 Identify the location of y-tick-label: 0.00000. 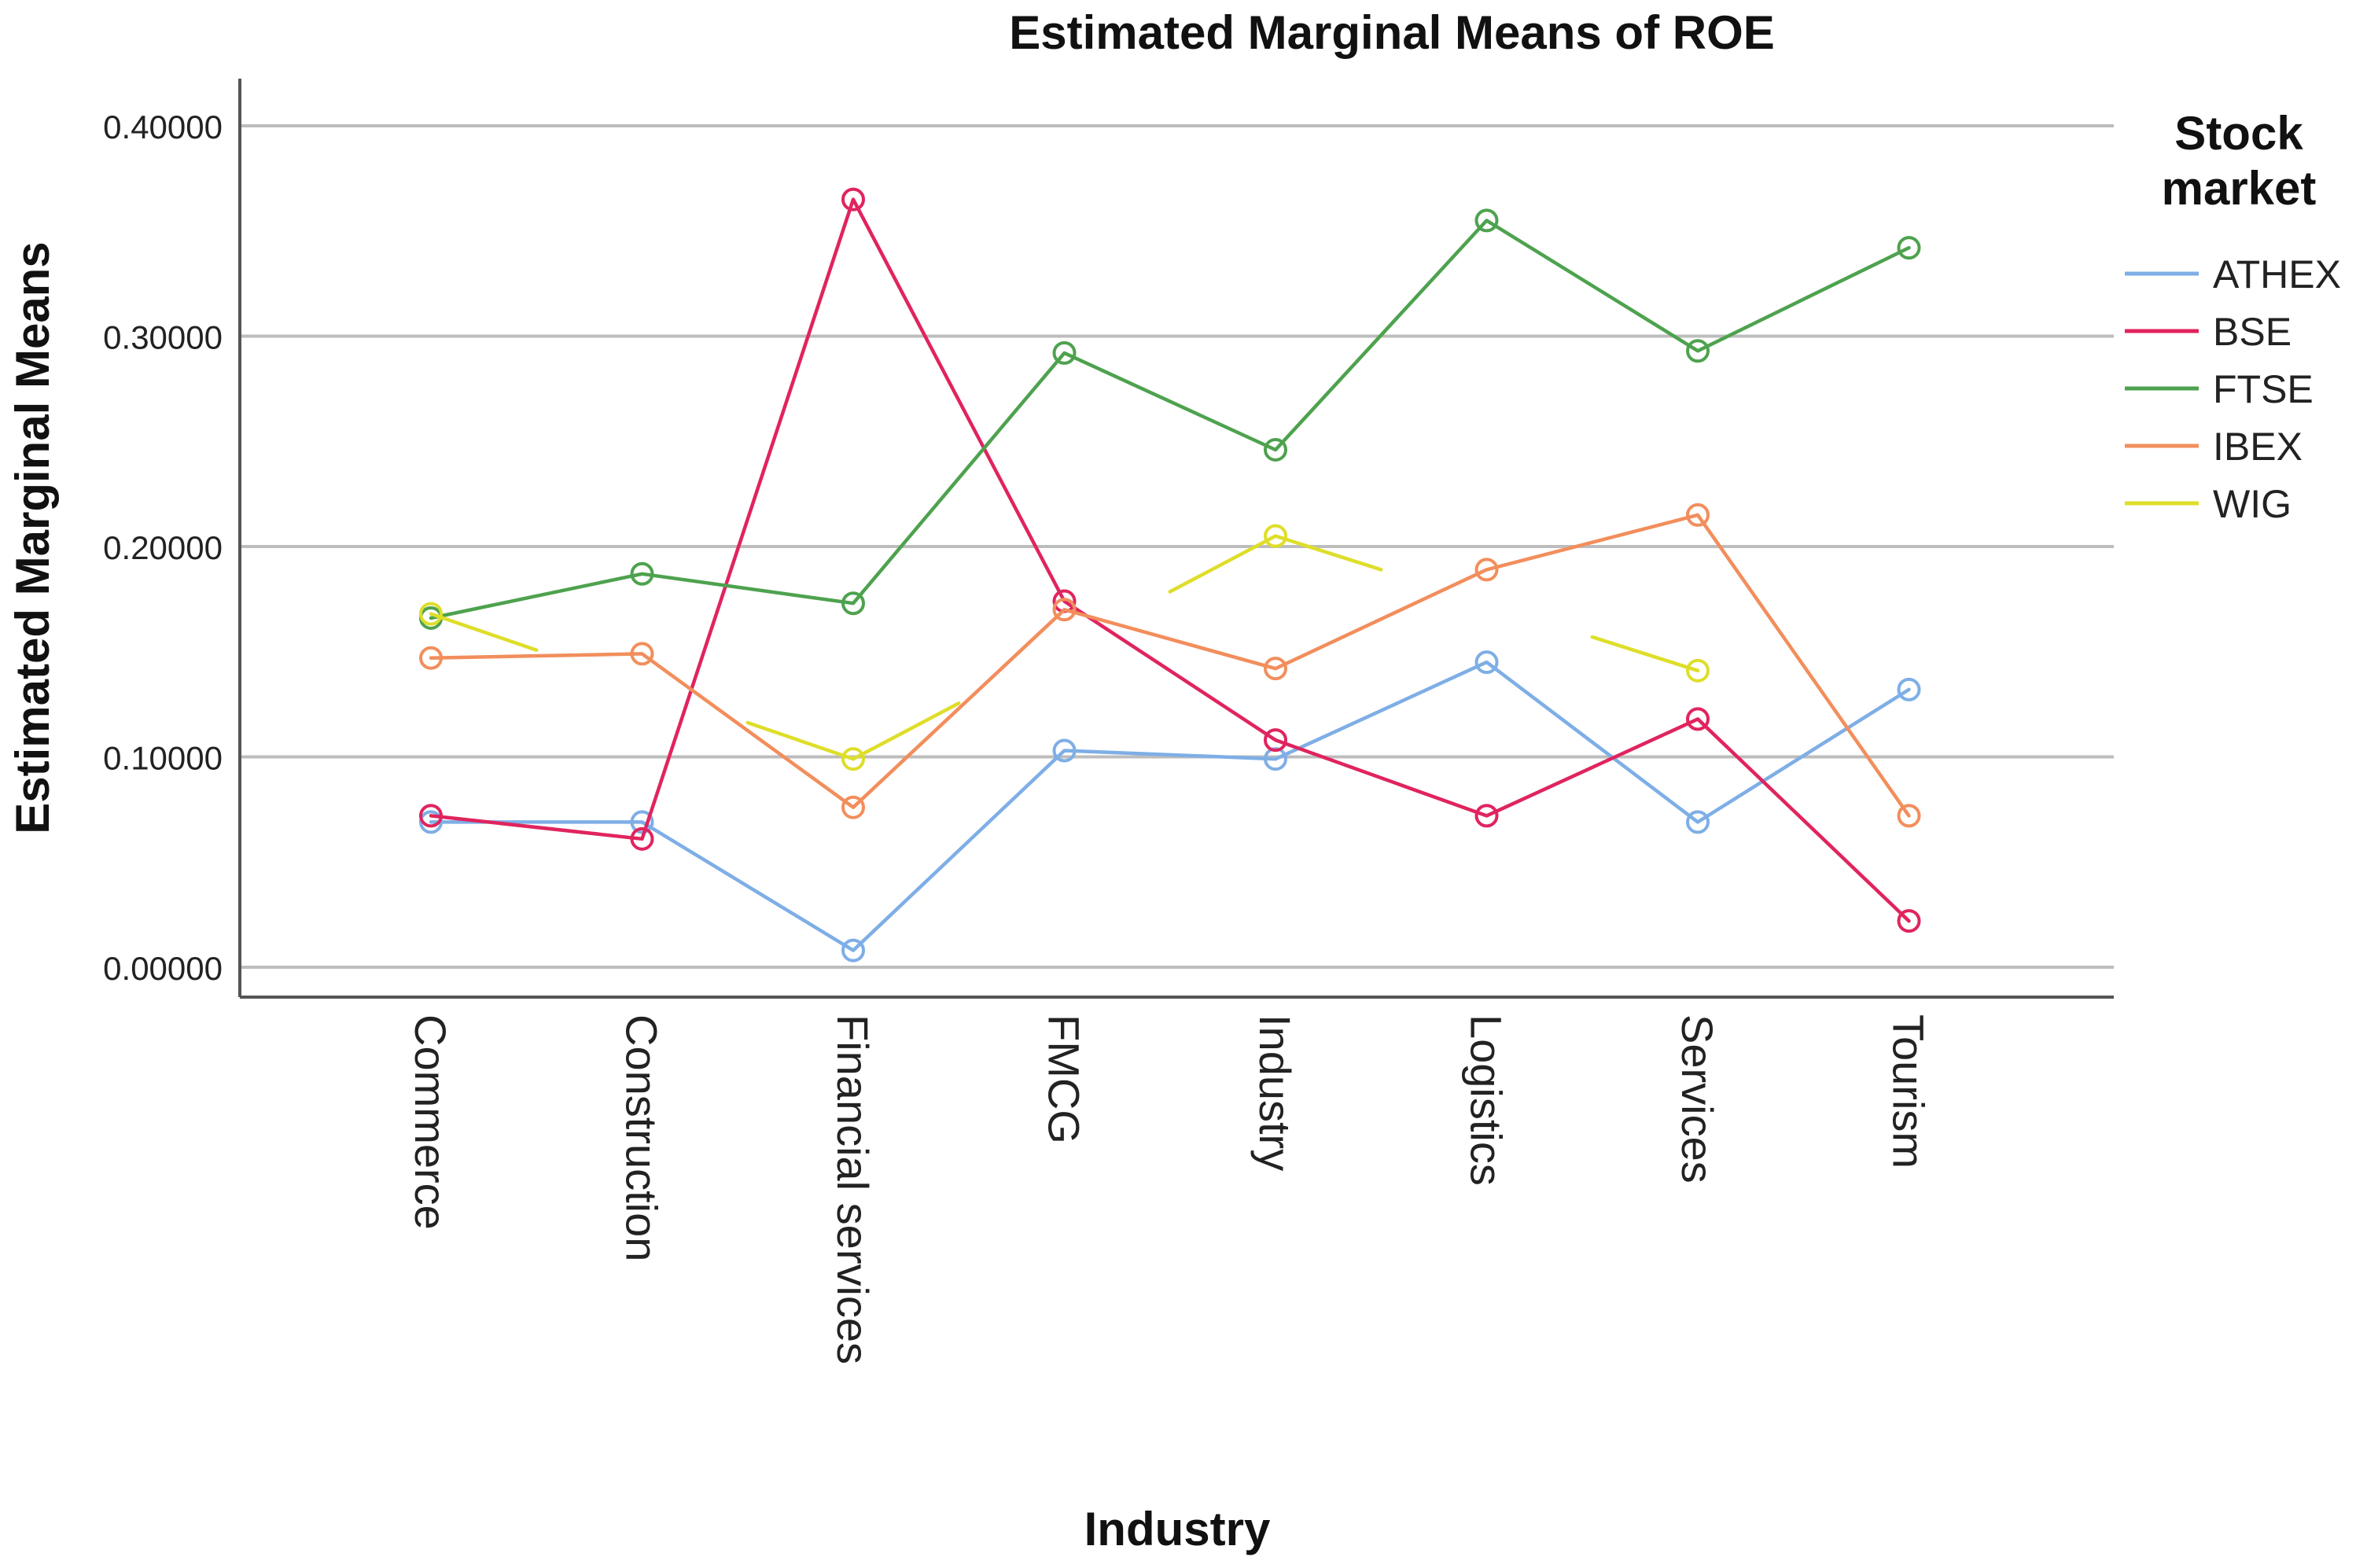
(163, 968).